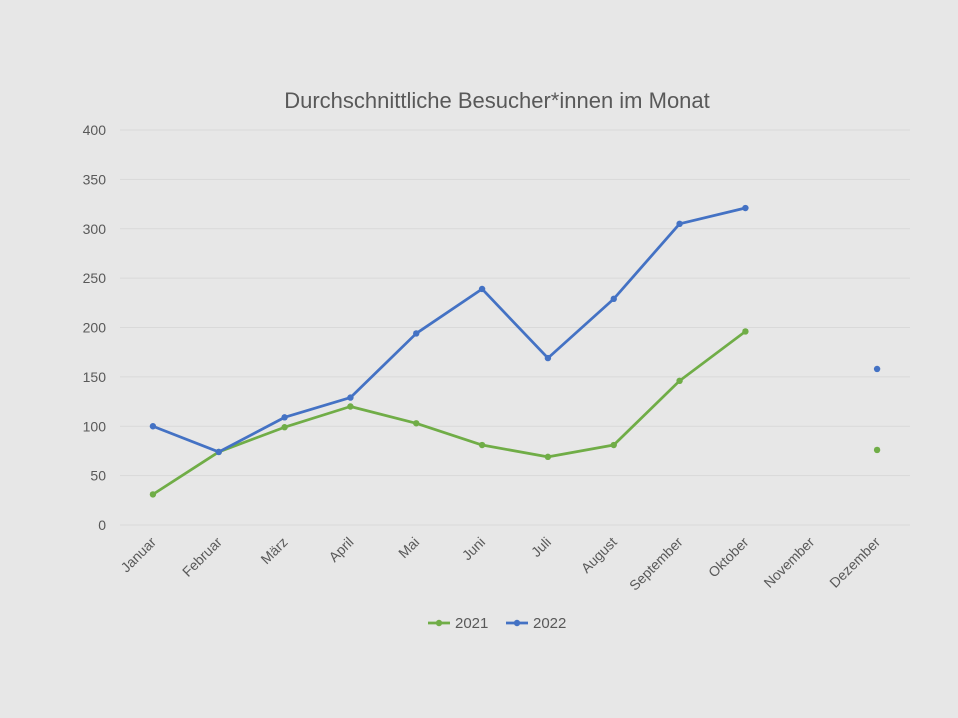 The image size is (958, 718). Describe the element at coordinates (102, 525) in the screenshot. I see `y-tick-label: 0` at that location.